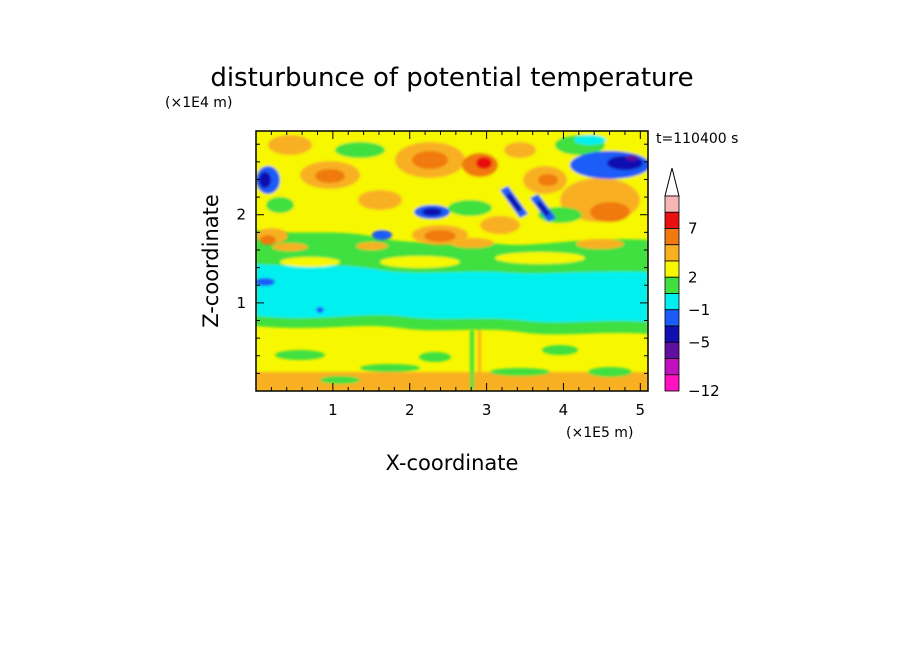  I want to click on x-tick-label: 2, so click(410, 410).